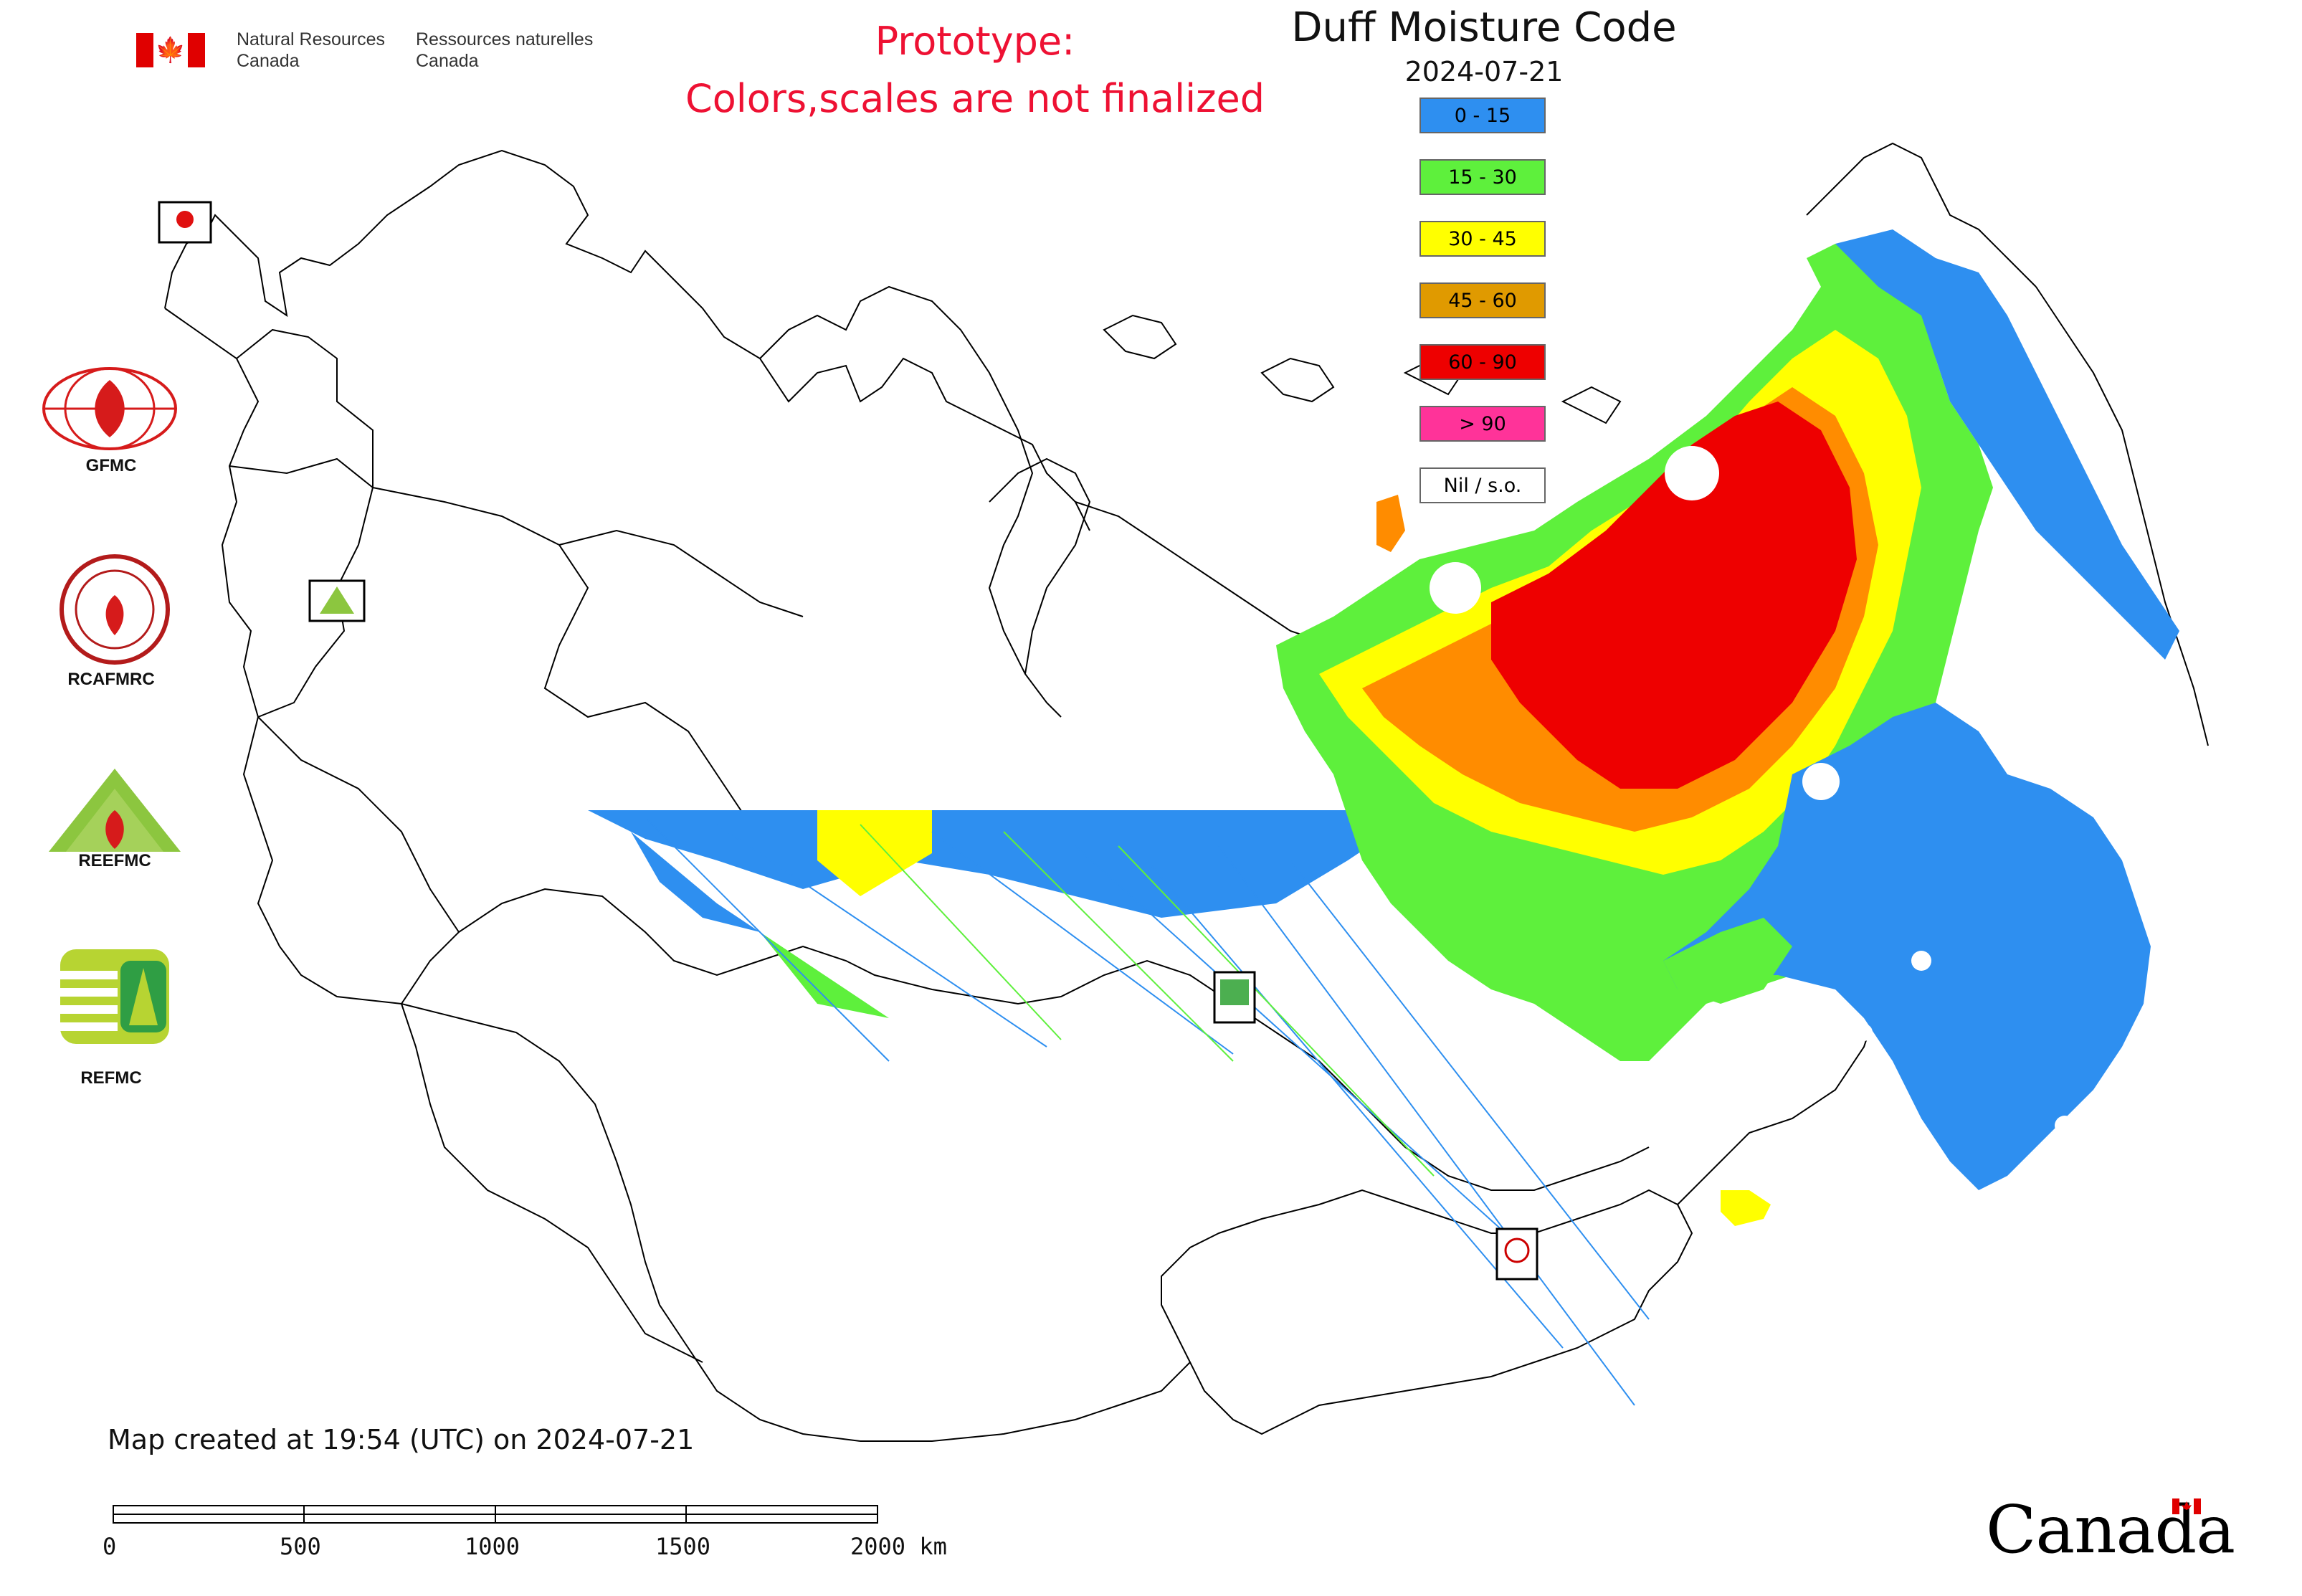 The width and height of the screenshot is (2302, 1596). Describe the element at coordinates (1234, 992) in the screenshot. I see `refmc-marker-icon` at that location.